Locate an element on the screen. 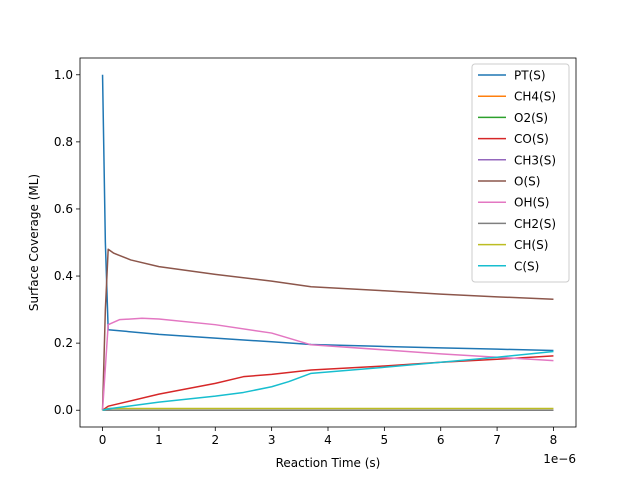 Image resolution: width=640 pixels, height=480 pixels. legend-entry: CH3(S) is located at coordinates (535, 160).